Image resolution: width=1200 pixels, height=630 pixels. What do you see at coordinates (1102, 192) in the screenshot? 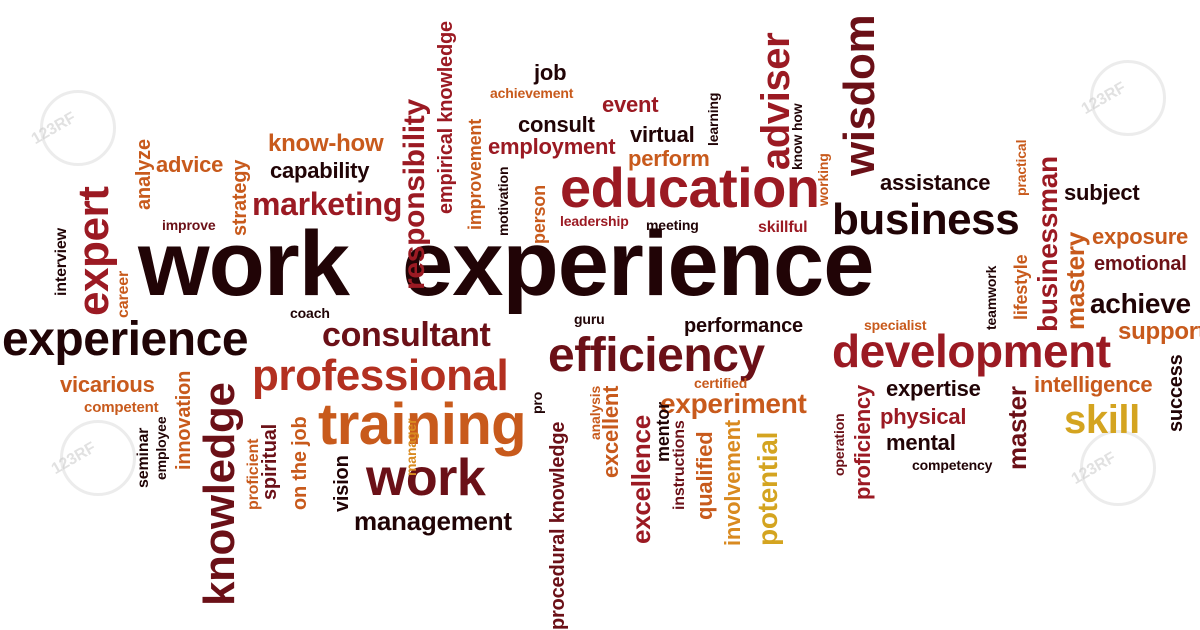
I see `word-subject: subject` at bounding box center [1102, 192].